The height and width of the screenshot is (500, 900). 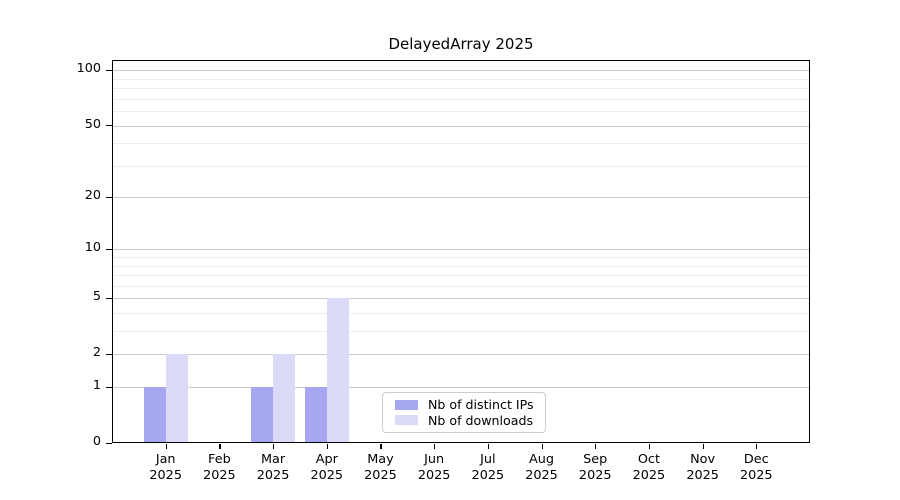 I want to click on bar-distinct-ips-apr, so click(x=315, y=415).